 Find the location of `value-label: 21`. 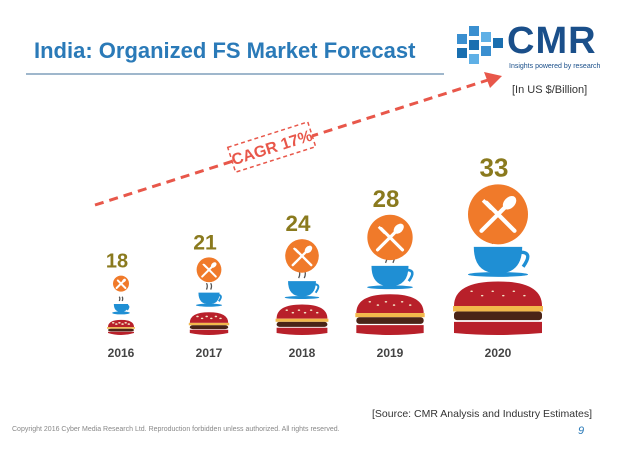

value-label: 21 is located at coordinates (205, 242).